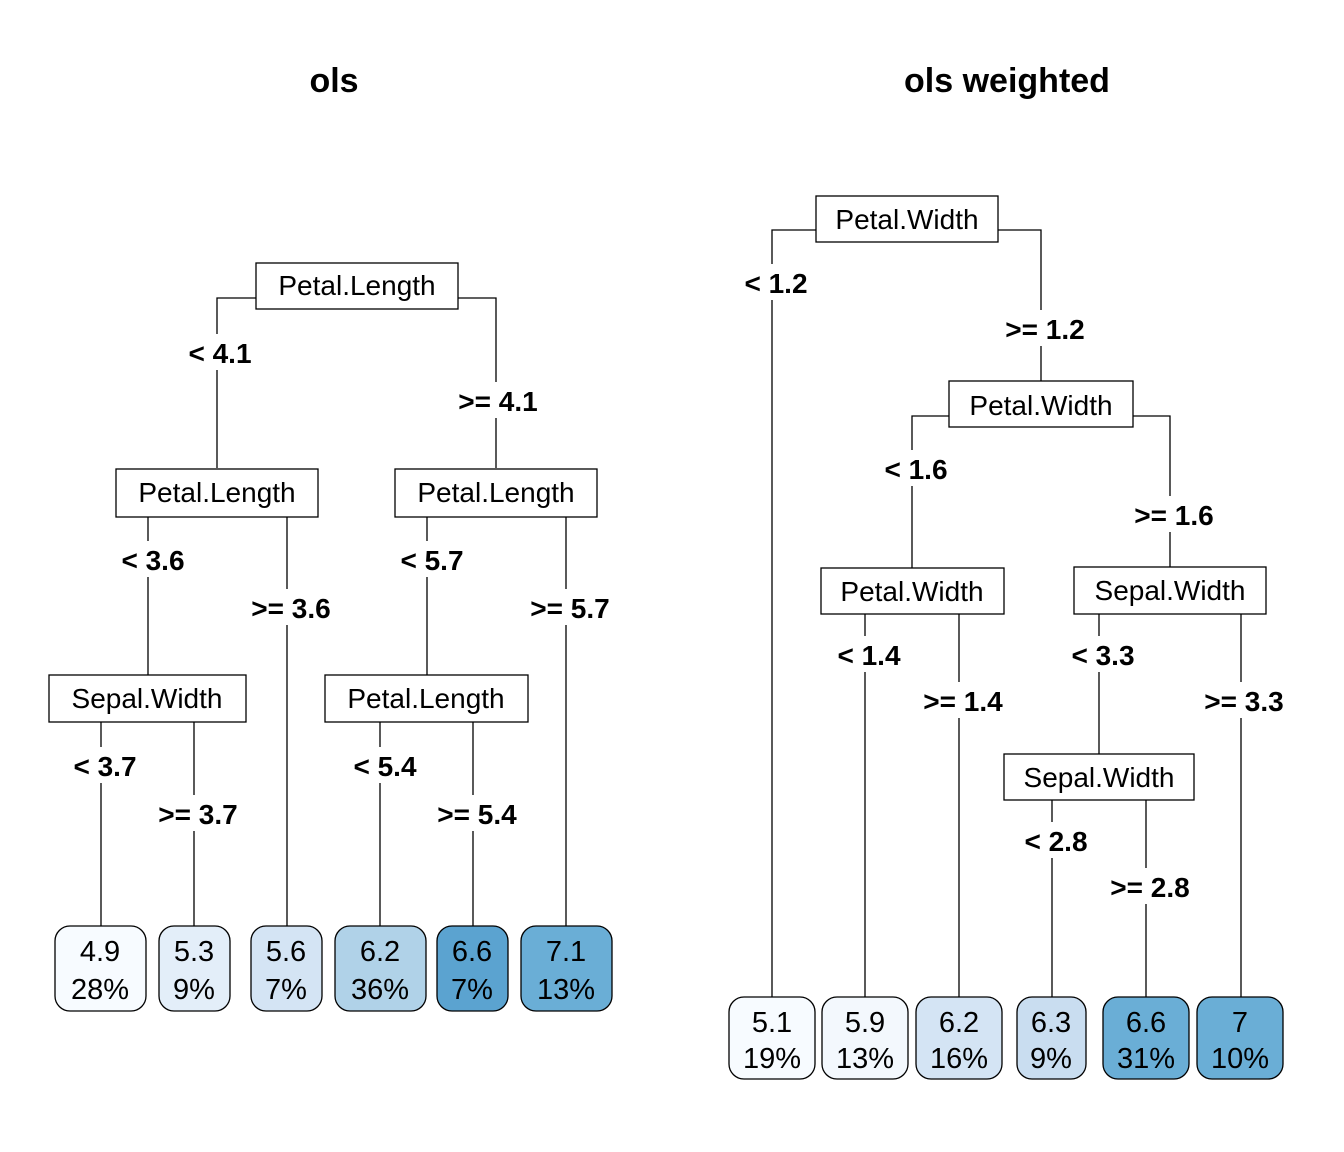 Image resolution: width=1344 pixels, height=1152 pixels. I want to click on leaf-percent: 10%, so click(1240, 1059).